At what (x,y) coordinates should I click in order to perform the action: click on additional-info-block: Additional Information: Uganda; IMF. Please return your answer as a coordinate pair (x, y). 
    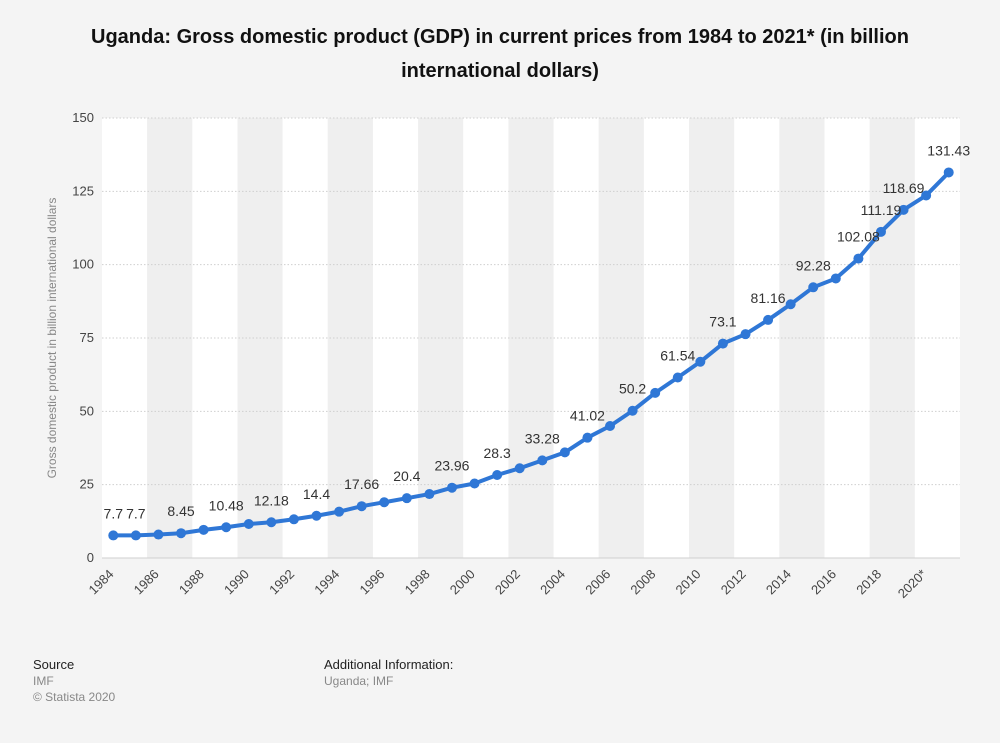
    Looking at the image, I should click on (388, 673).